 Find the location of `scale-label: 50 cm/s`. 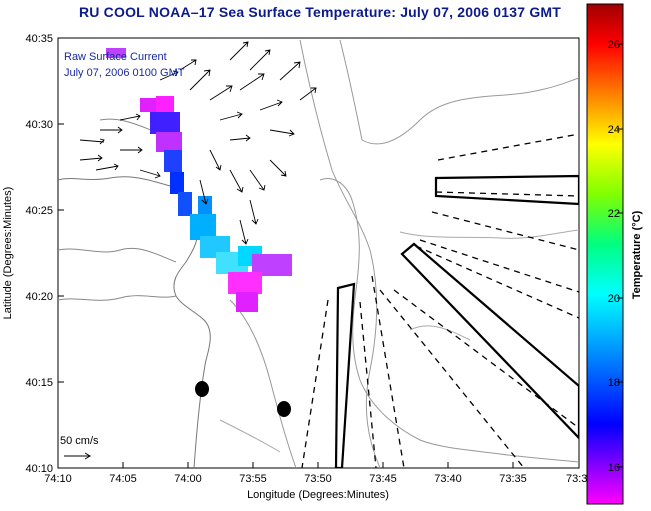

scale-label: 50 cm/s is located at coordinates (79, 441).